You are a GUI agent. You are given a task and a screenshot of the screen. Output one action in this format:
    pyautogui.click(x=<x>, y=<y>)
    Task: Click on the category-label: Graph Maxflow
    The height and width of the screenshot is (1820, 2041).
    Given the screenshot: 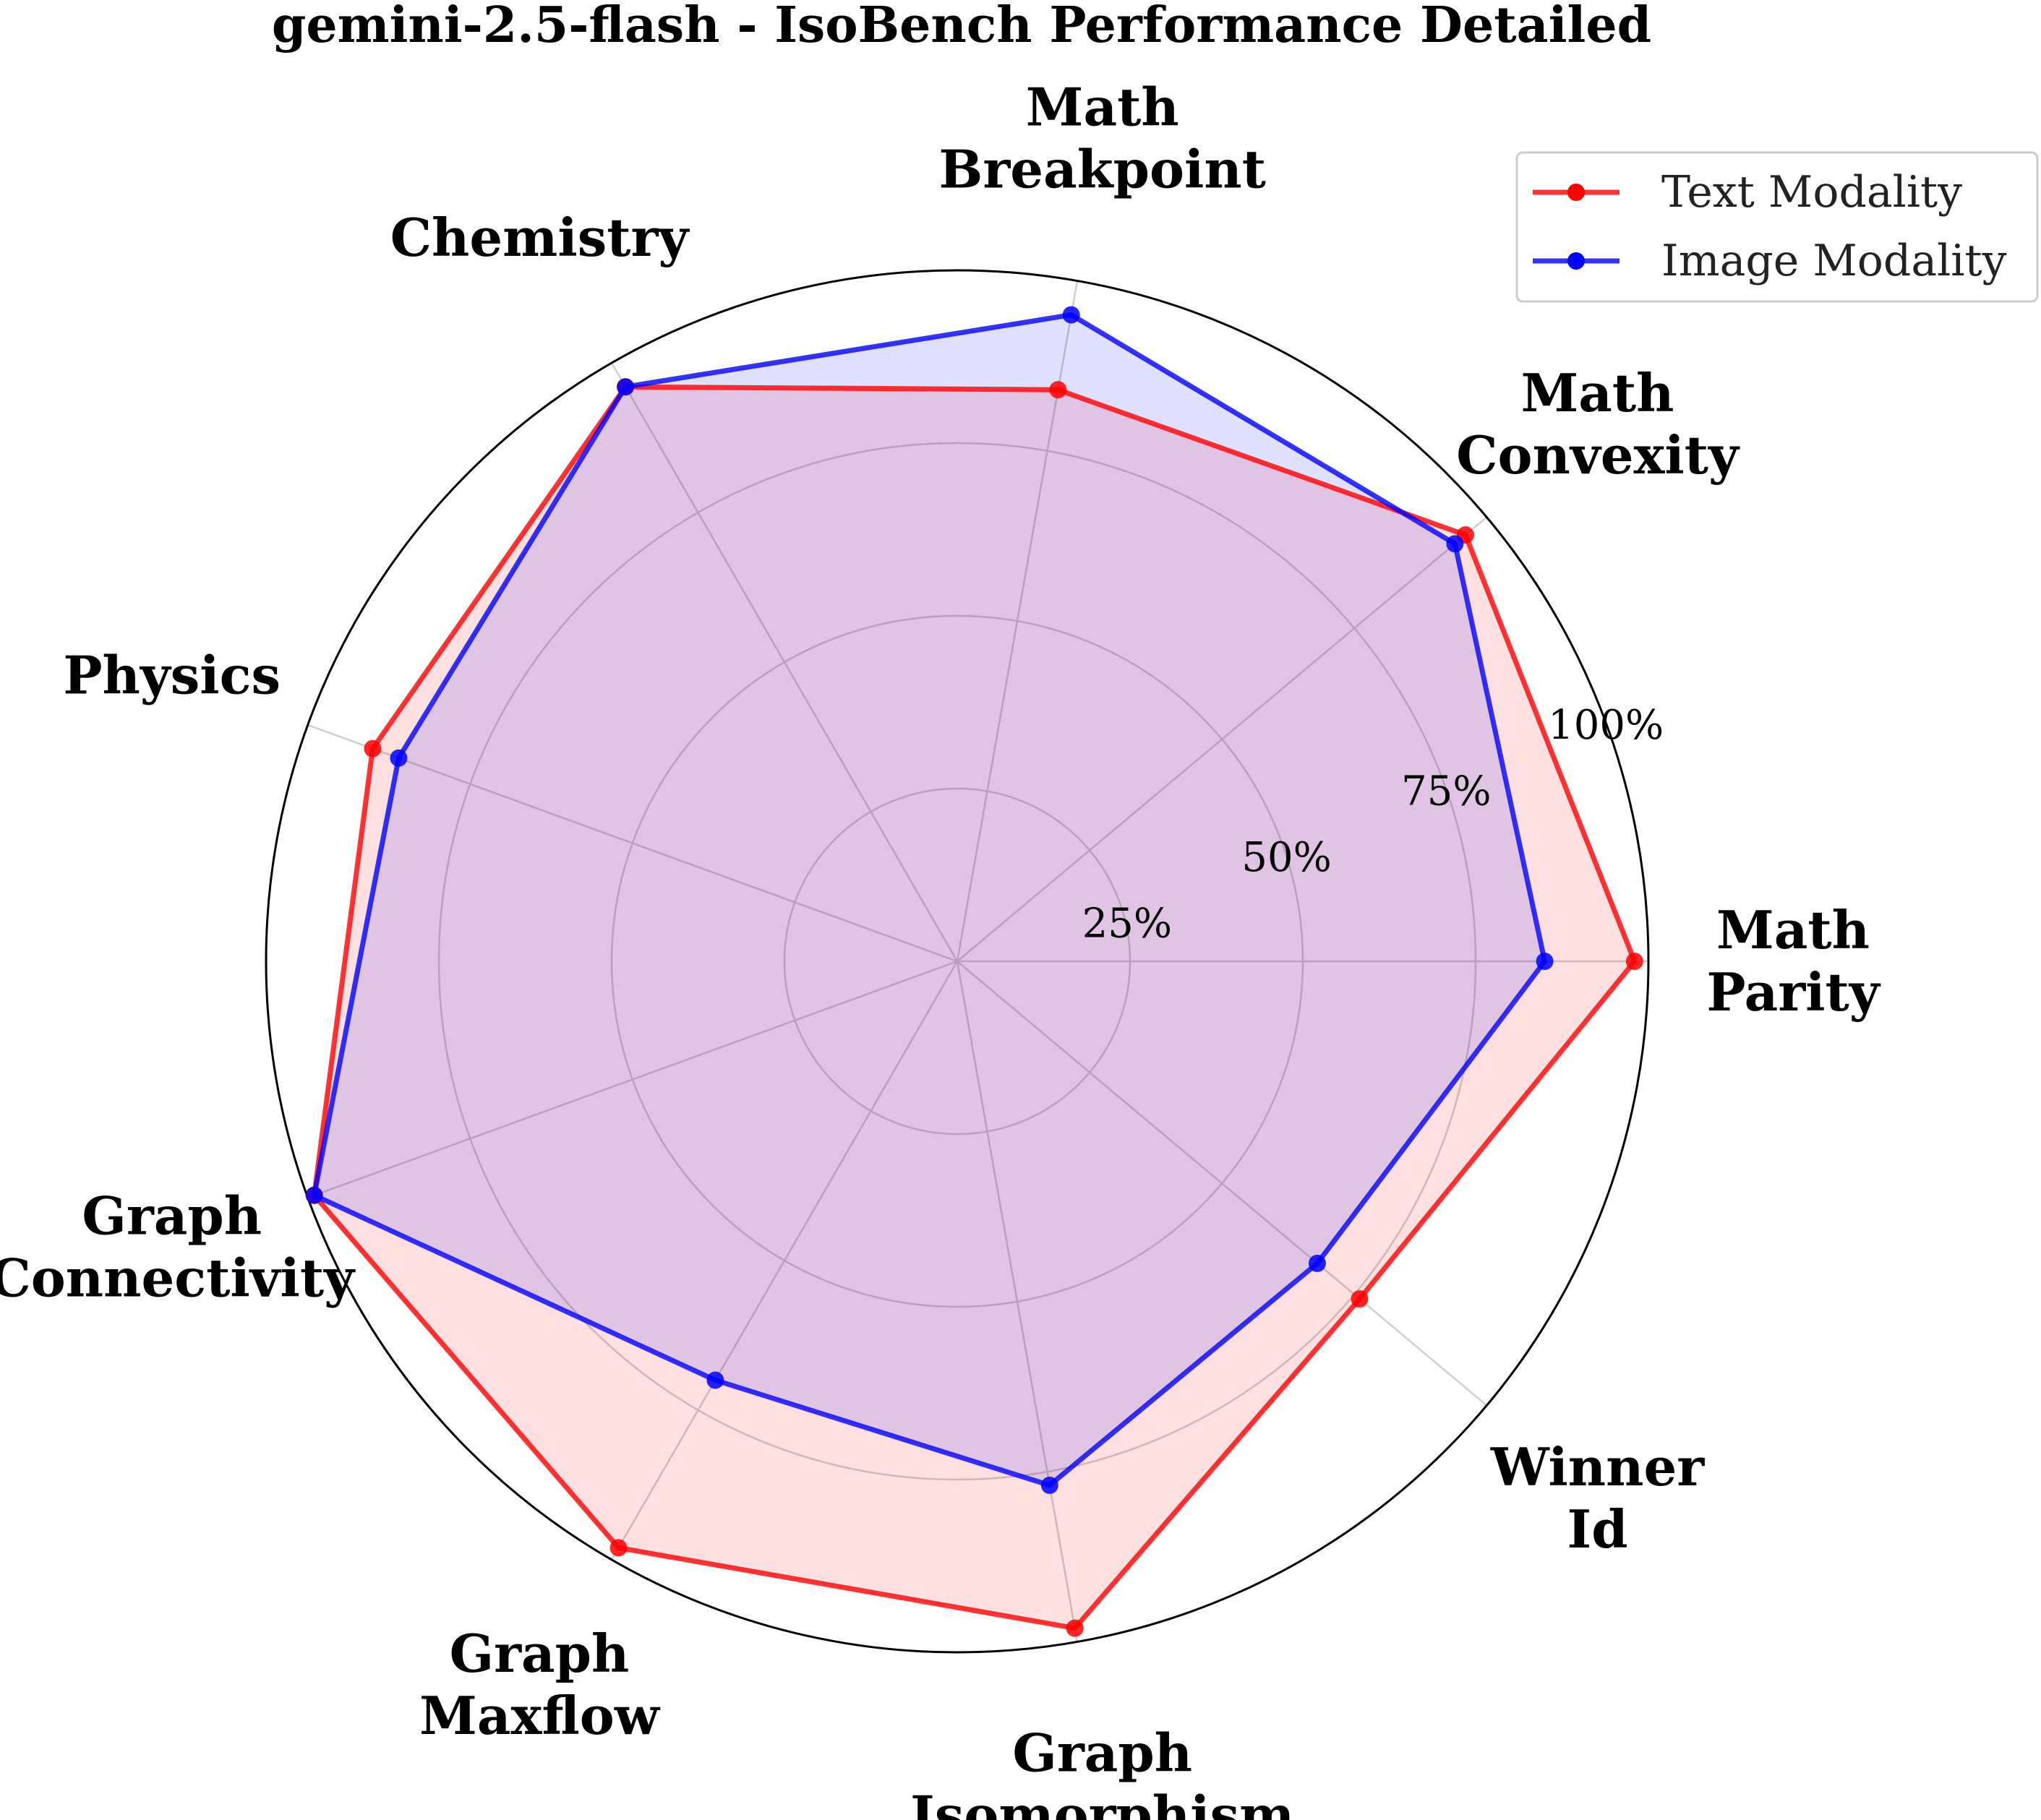 What is the action you would take?
    pyautogui.click(x=540, y=1684)
    